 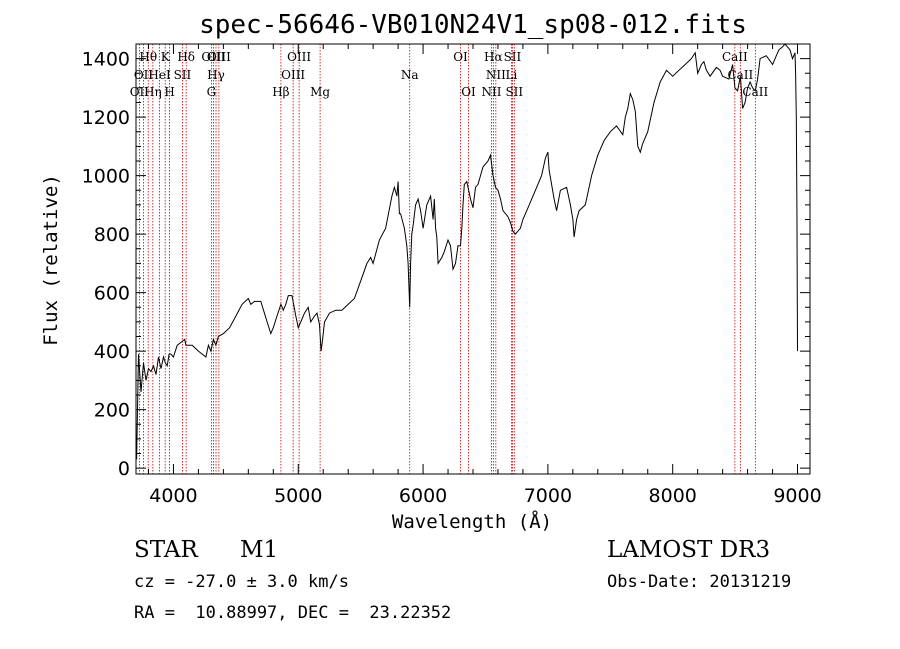 What do you see at coordinates (280, 92) in the screenshot?
I see `line-label-13: Hβ` at bounding box center [280, 92].